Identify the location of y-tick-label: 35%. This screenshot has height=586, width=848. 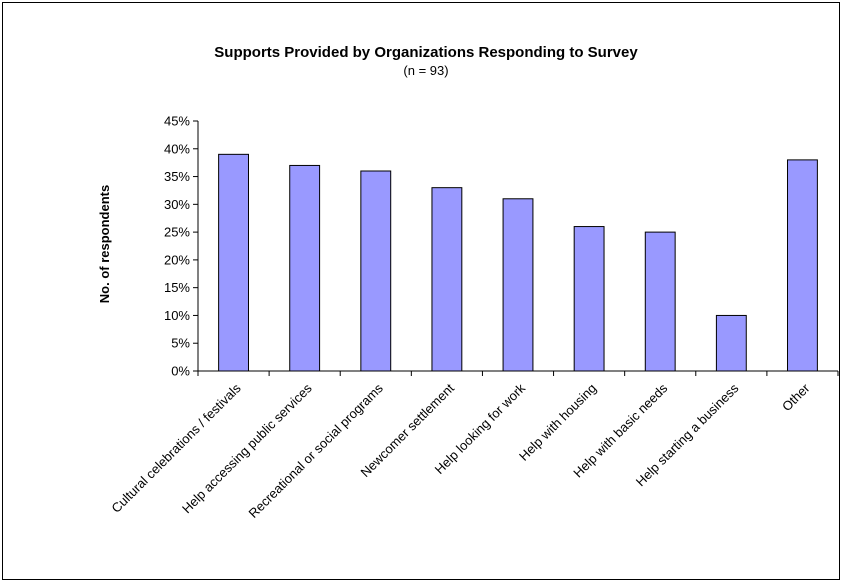
(177, 176).